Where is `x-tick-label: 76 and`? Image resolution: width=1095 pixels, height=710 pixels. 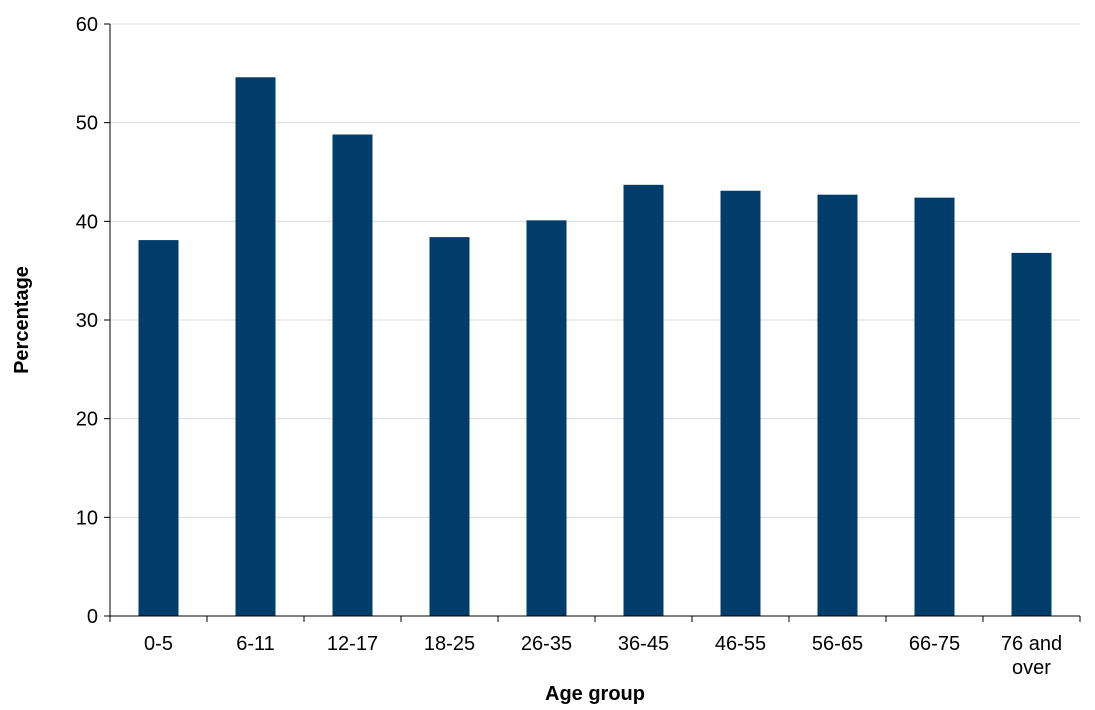 x-tick-label: 76 and is located at coordinates (1031, 644).